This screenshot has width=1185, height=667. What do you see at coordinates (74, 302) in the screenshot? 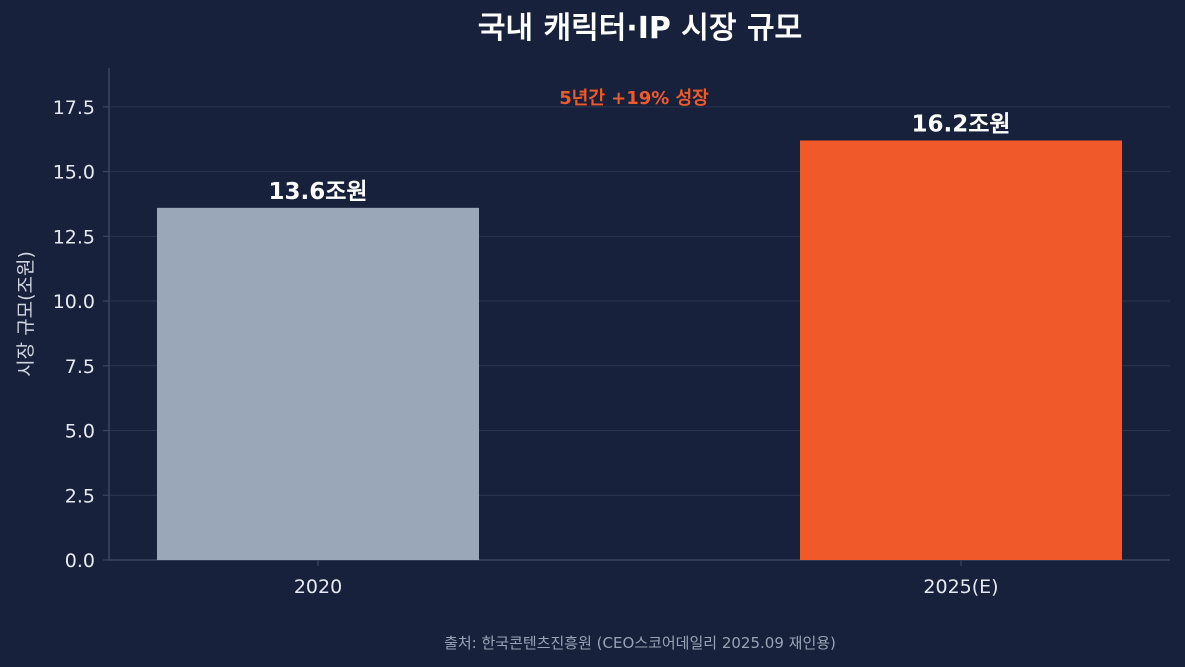
I see `y-tick-label: 10.0` at bounding box center [74, 302].